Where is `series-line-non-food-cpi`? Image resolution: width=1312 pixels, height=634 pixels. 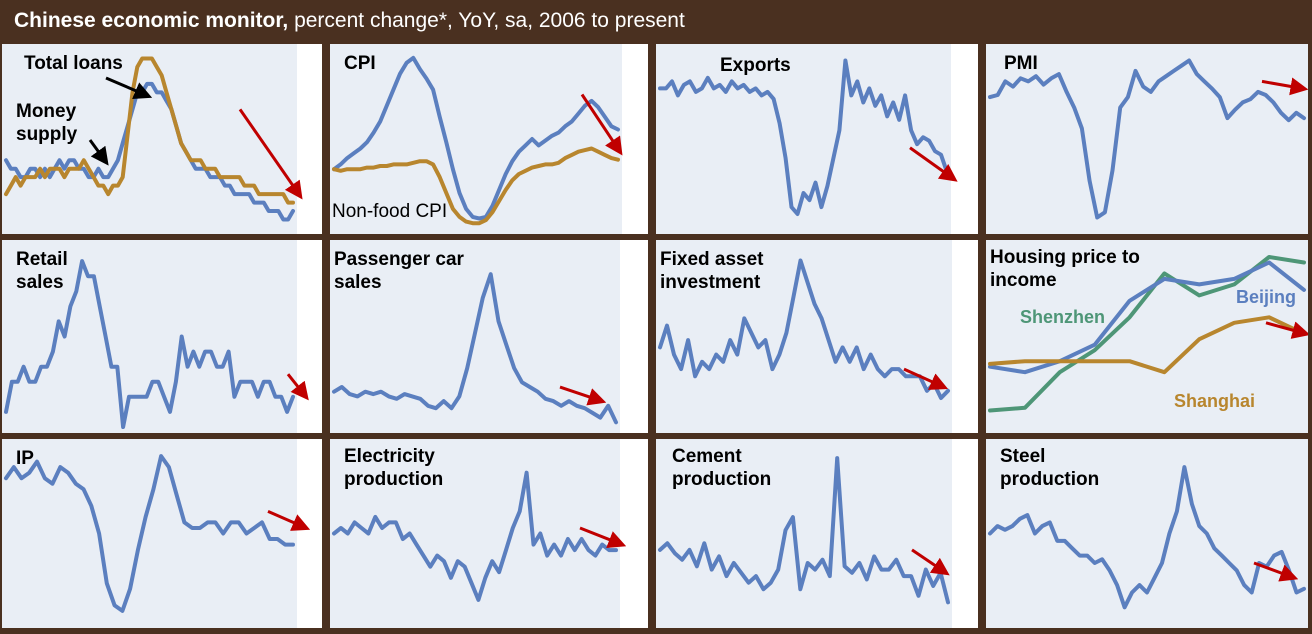 series-line-non-food-cpi is located at coordinates (476, 186).